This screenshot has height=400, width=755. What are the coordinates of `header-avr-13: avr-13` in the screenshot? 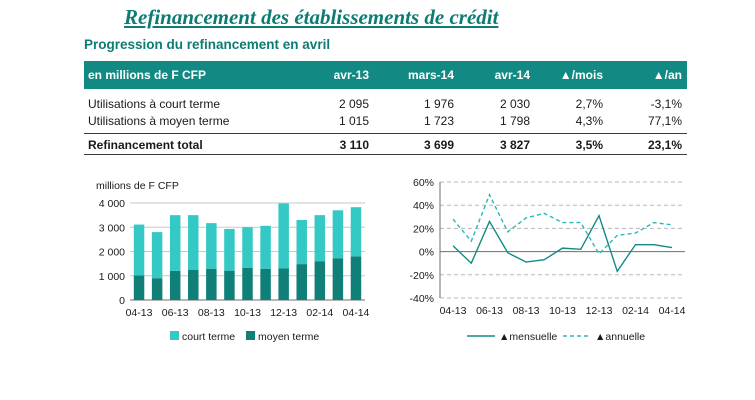 It's located at (351, 75).